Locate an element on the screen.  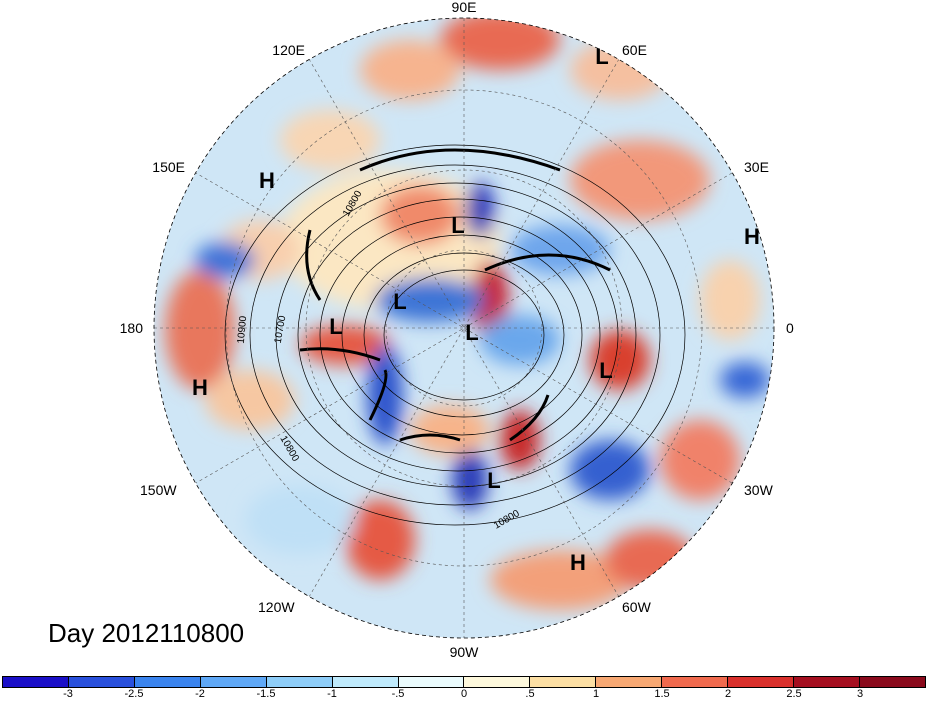
jet-contours is located at coordinates (455, 295).